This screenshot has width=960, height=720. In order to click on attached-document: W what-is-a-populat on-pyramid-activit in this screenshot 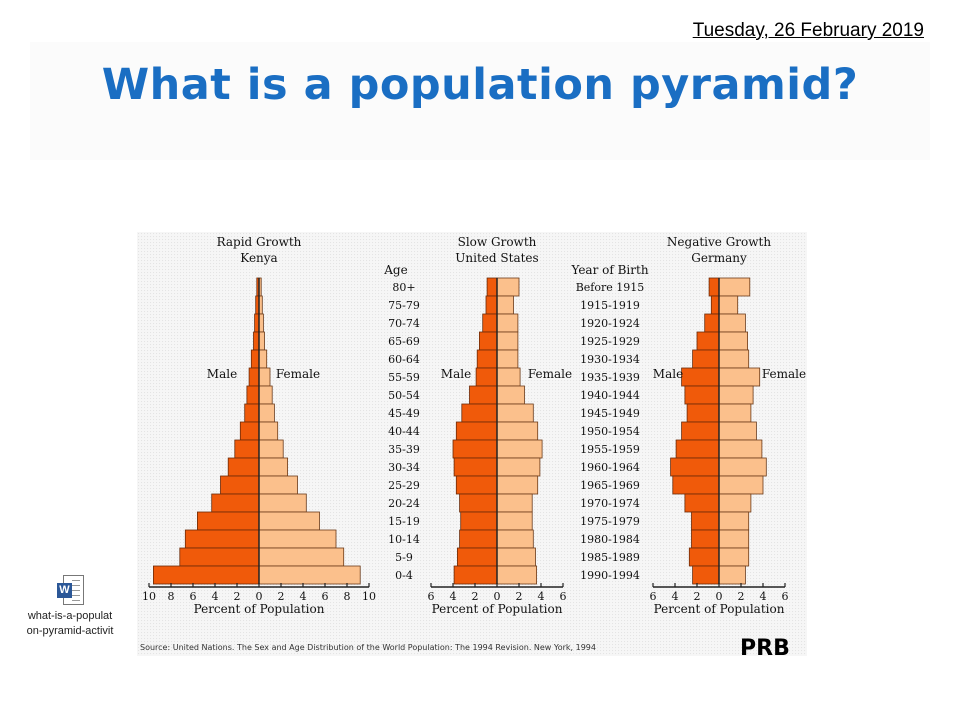, I will do `click(70, 607)`.